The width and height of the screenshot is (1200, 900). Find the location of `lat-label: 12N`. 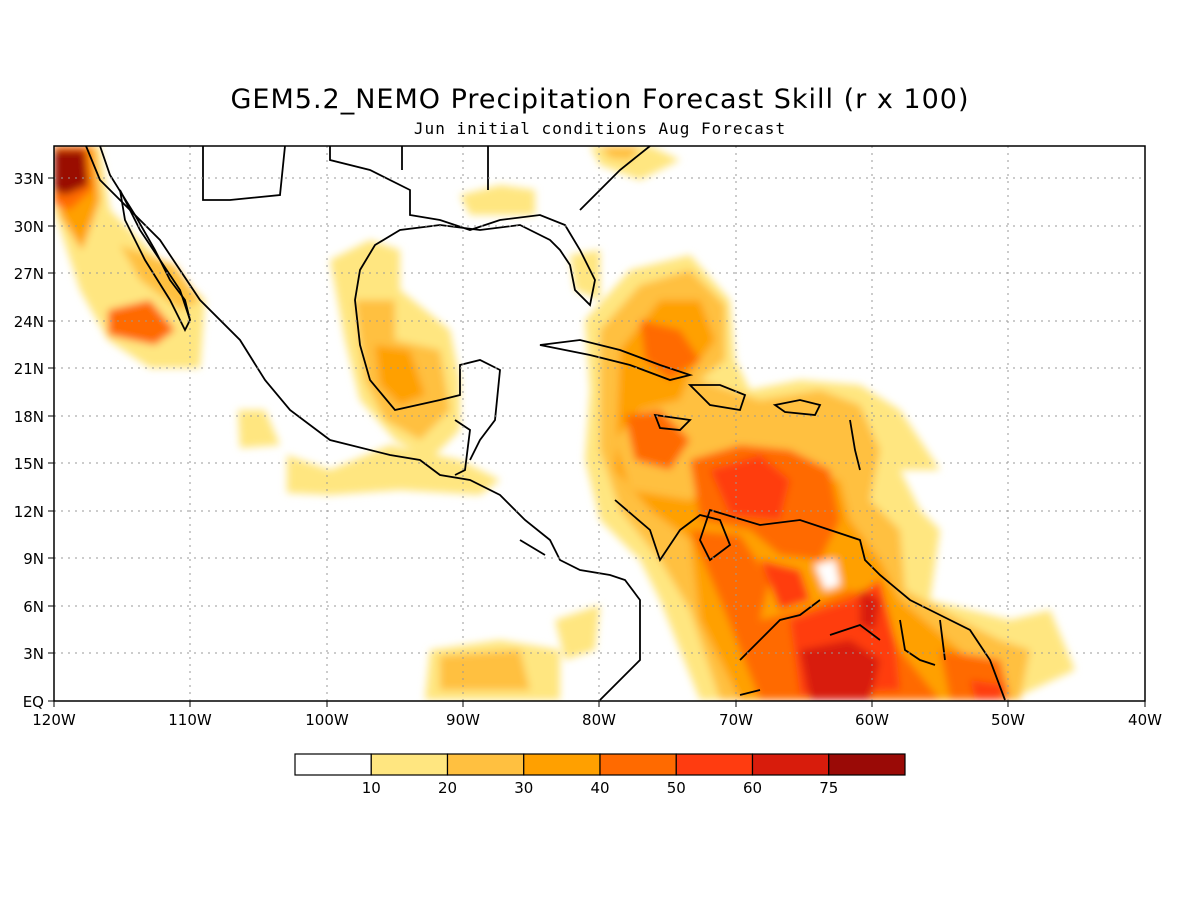

lat-label: 12N is located at coordinates (29, 512).